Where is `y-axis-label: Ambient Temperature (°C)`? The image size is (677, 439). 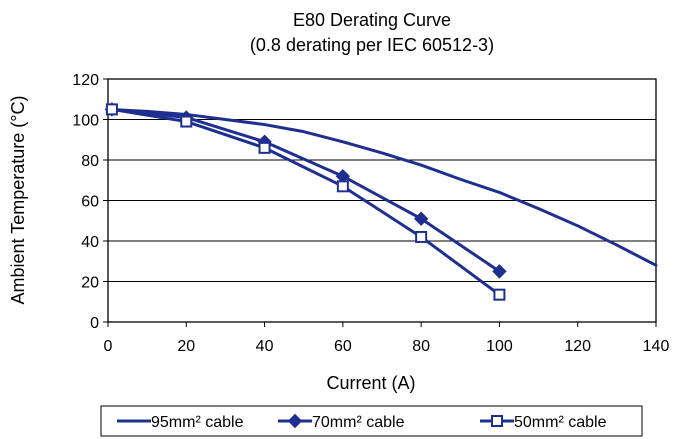
y-axis-label: Ambient Temperature (°C) is located at coordinates (18, 200).